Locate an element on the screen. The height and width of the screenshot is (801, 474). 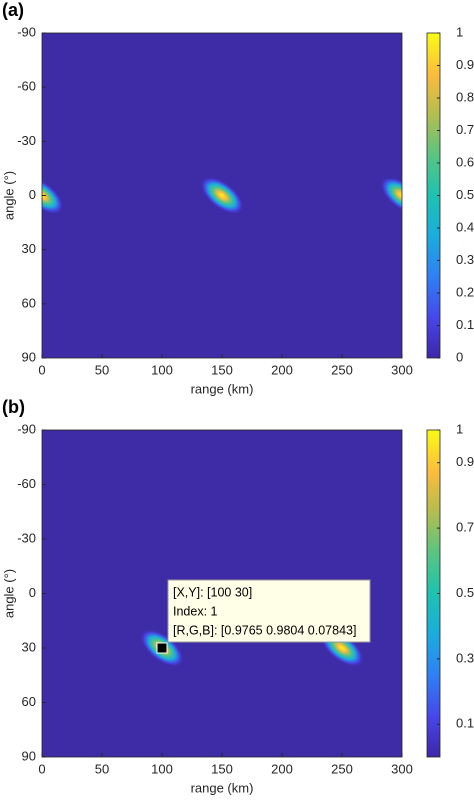
heatmap-layer is located at coordinates (222, 195).